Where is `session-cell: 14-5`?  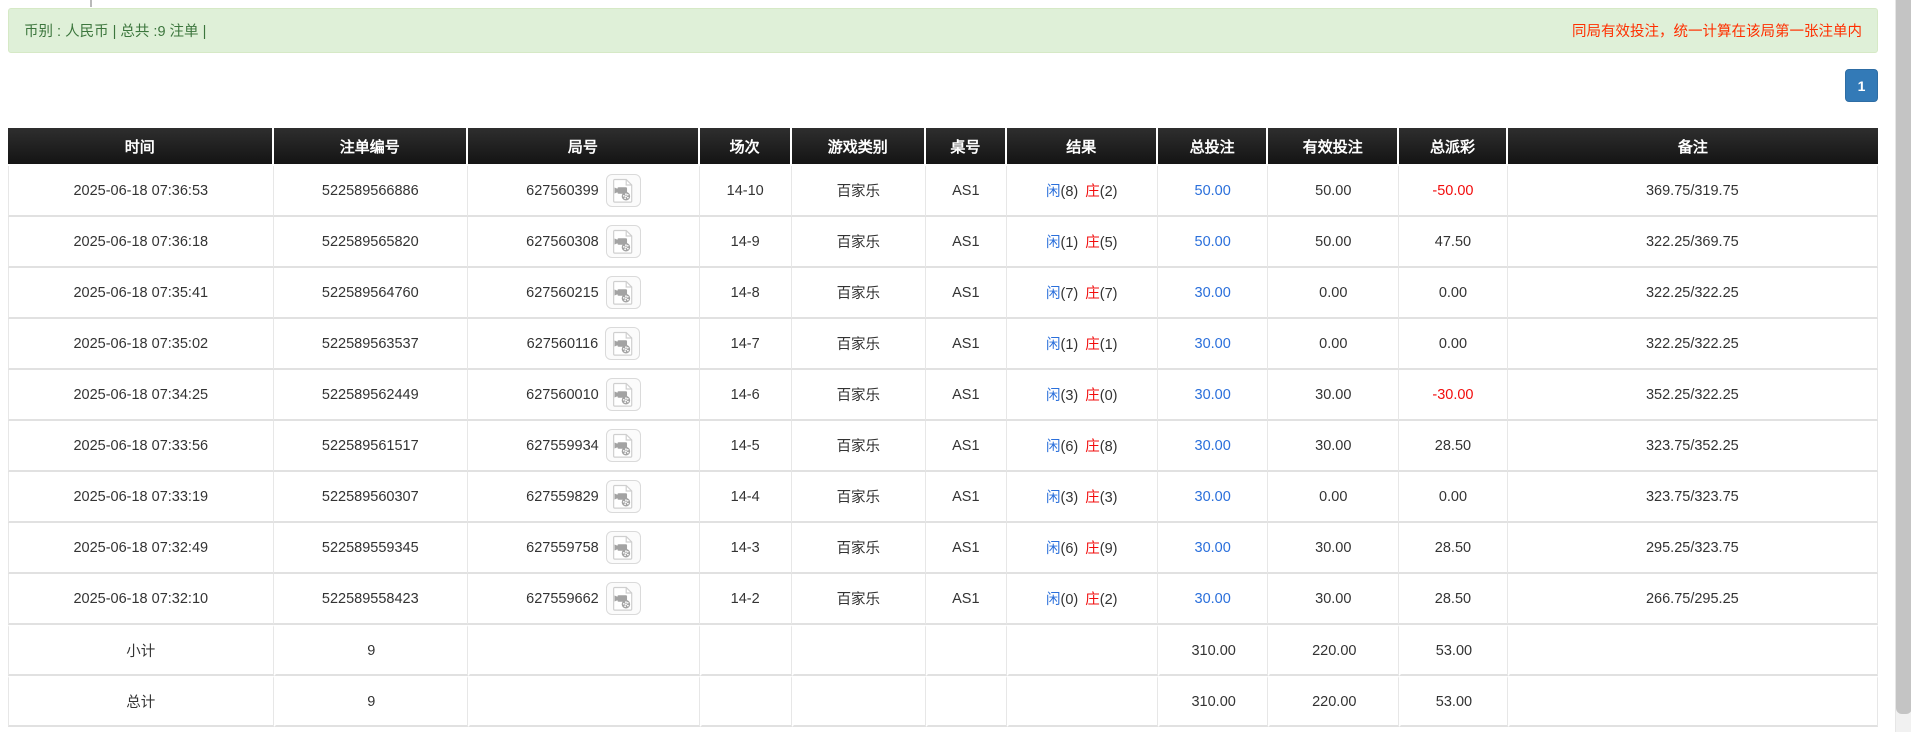 session-cell: 14-5 is located at coordinates (745, 446).